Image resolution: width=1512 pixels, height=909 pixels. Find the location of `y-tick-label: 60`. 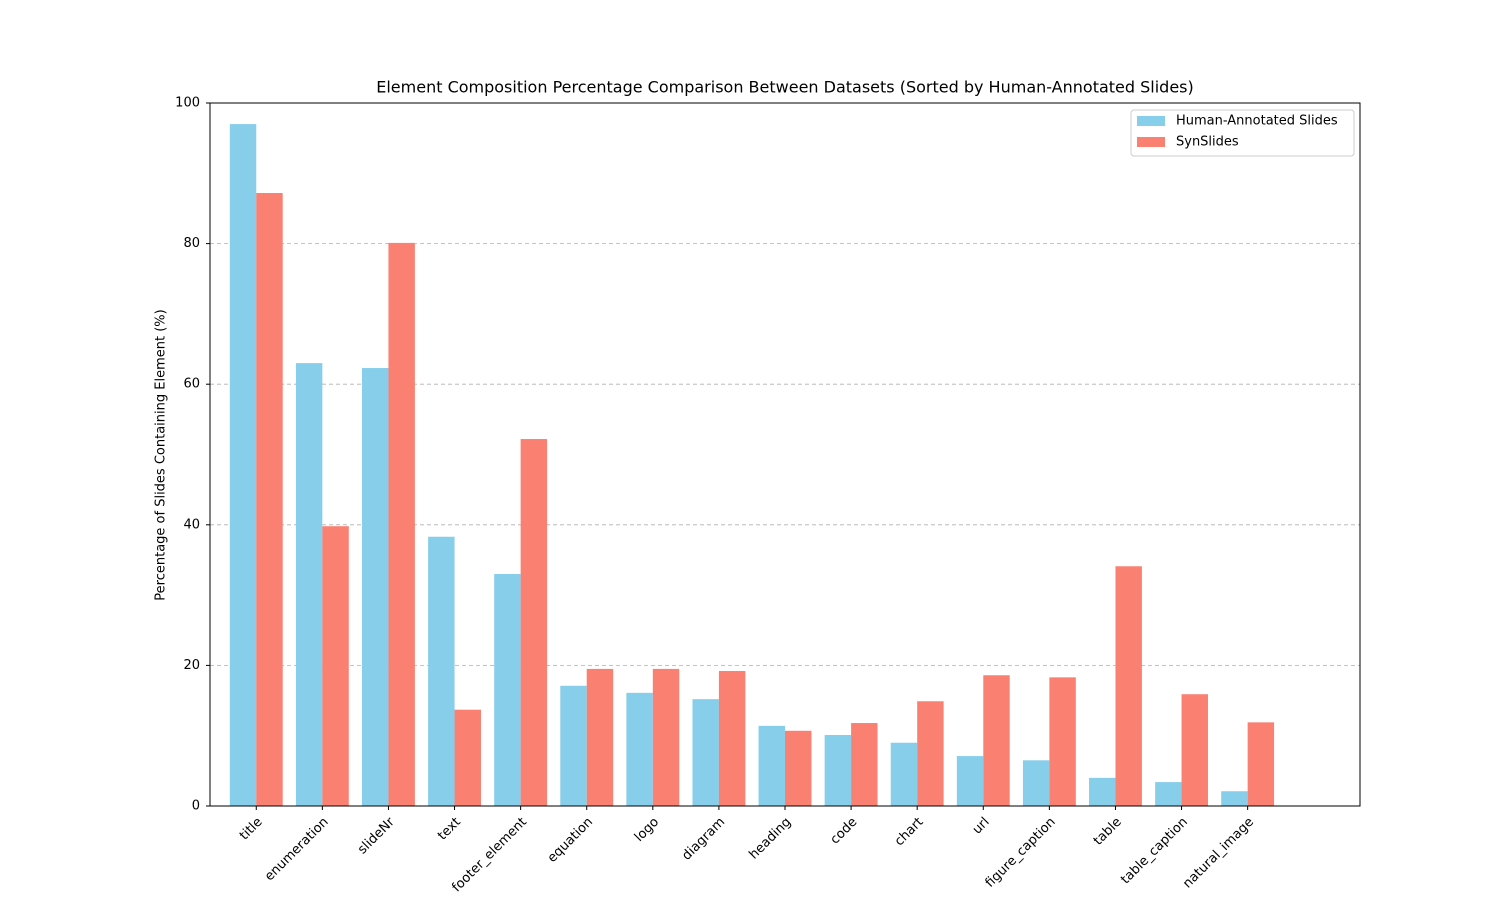

y-tick-label: 60 is located at coordinates (191, 384).